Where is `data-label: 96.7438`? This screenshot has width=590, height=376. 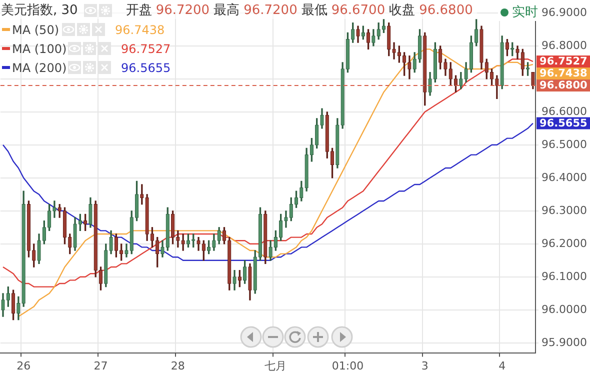 data-label: 96.7438 is located at coordinates (564, 74).